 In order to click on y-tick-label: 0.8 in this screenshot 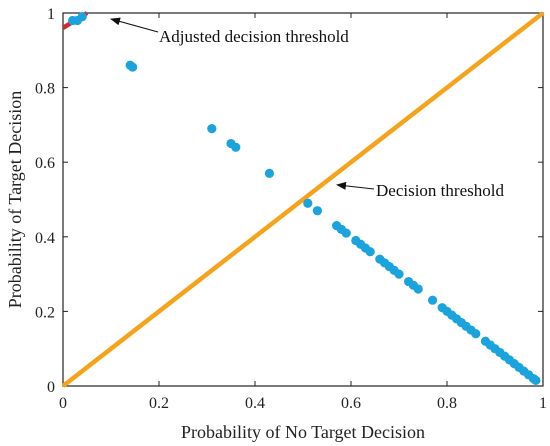, I will do `click(45, 89)`.